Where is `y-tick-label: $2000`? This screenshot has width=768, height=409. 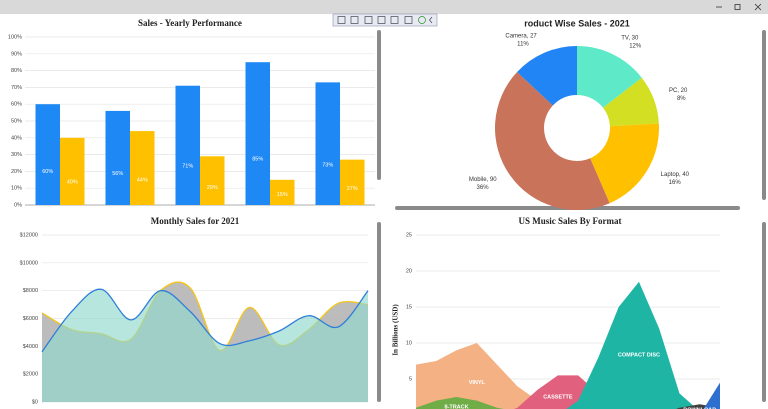
y-tick-label: $2000 is located at coordinates (30, 375).